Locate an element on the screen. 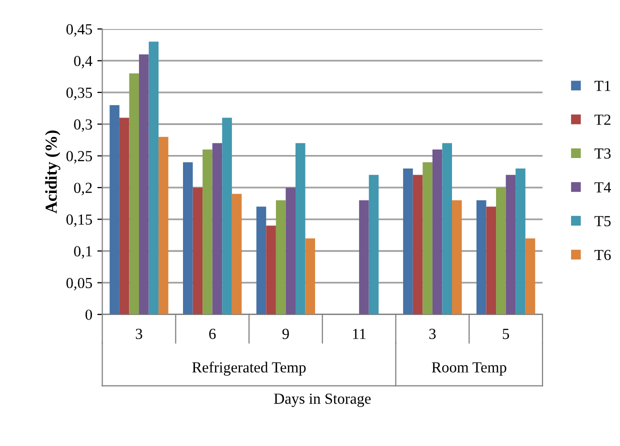 Image resolution: width=620 pixels, height=446 pixels. y-tick-label: 0,2 is located at coordinates (83, 189).